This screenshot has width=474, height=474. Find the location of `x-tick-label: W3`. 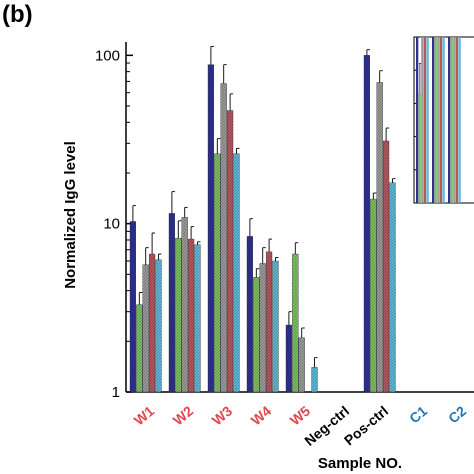

x-tick-label: W3 is located at coordinates (222, 415).